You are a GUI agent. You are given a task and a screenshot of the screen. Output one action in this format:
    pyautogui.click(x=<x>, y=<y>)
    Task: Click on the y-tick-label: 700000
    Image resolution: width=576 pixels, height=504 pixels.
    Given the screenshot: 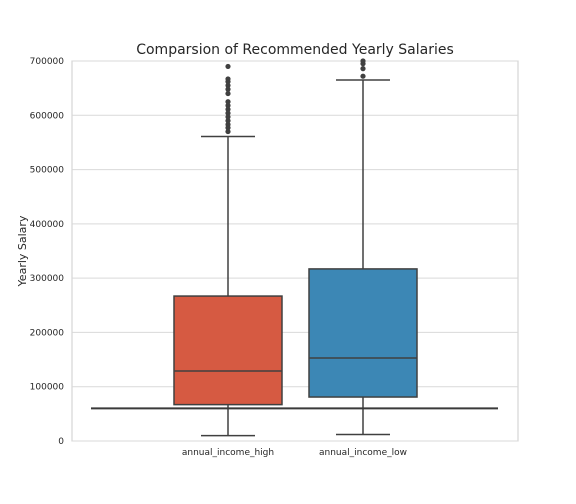 What is the action you would take?
    pyautogui.click(x=47, y=62)
    